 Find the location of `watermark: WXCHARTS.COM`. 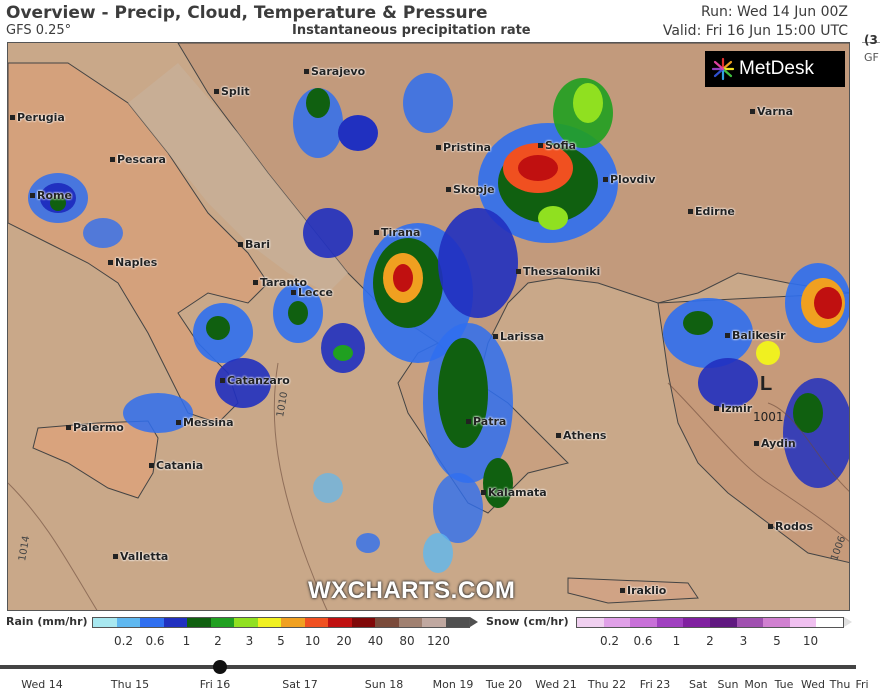

watermark: WXCHARTS.COM is located at coordinates (412, 590).